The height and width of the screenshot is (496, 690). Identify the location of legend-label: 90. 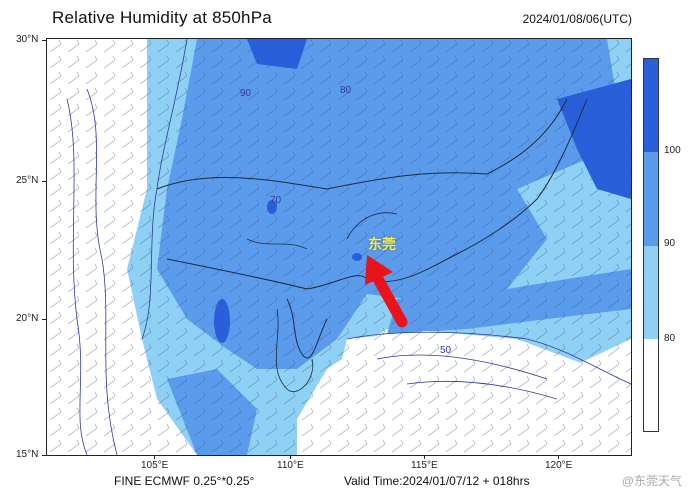
(670, 243).